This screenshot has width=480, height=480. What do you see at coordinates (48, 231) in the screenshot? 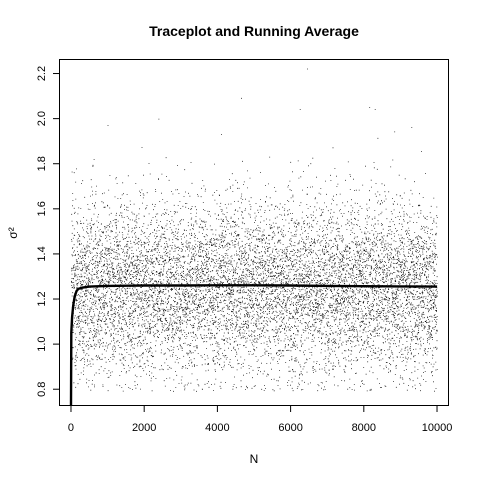
I see `y-axis: 0.8 1.0 1.2 1.4 1.6 1.8 2.0 2.2` at bounding box center [48, 231].